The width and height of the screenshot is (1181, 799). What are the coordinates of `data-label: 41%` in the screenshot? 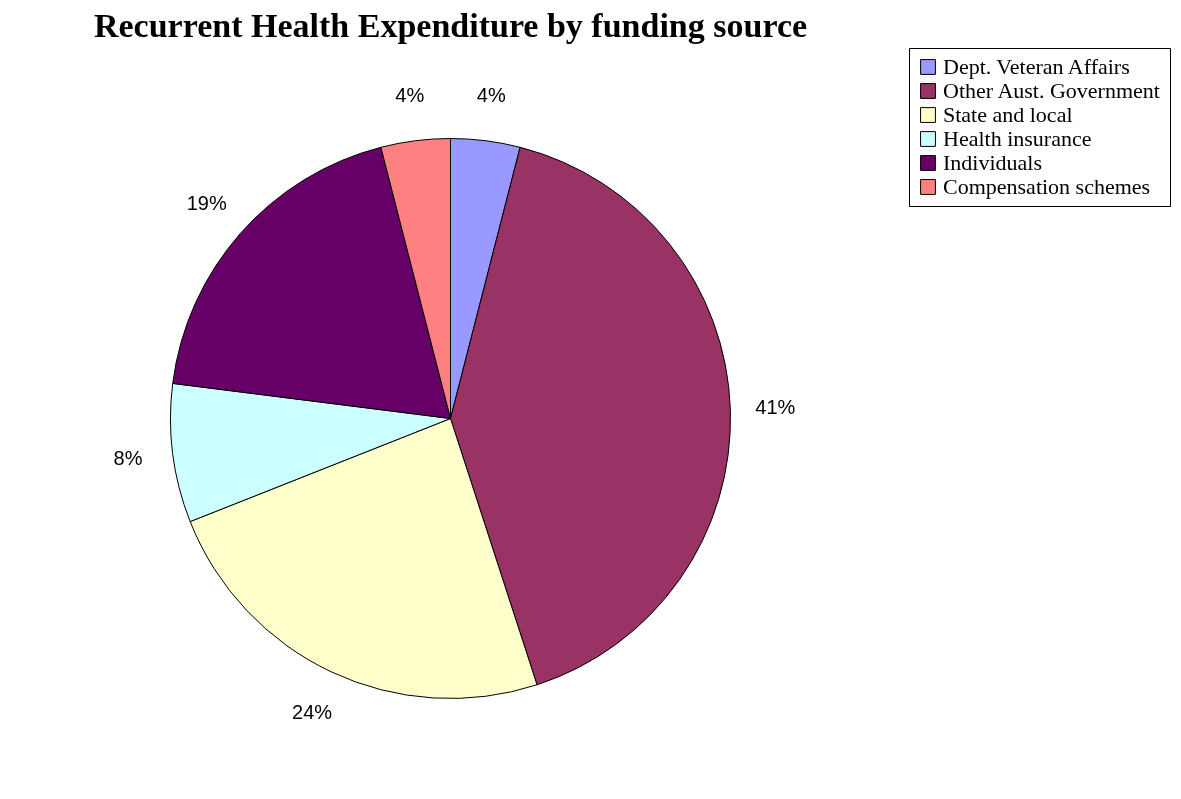 It's located at (775, 407).